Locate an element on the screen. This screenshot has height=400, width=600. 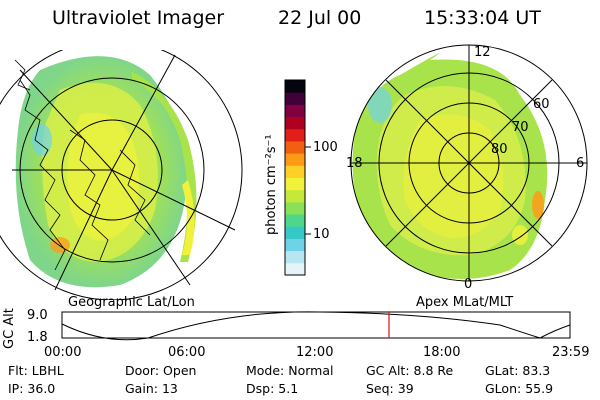
timeline-x-tick: 06:00 is located at coordinates (187, 352).